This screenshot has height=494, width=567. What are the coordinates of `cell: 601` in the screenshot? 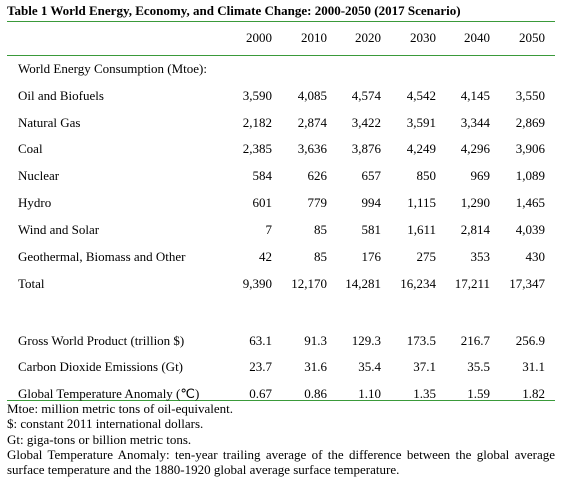 It's located at (262, 202).